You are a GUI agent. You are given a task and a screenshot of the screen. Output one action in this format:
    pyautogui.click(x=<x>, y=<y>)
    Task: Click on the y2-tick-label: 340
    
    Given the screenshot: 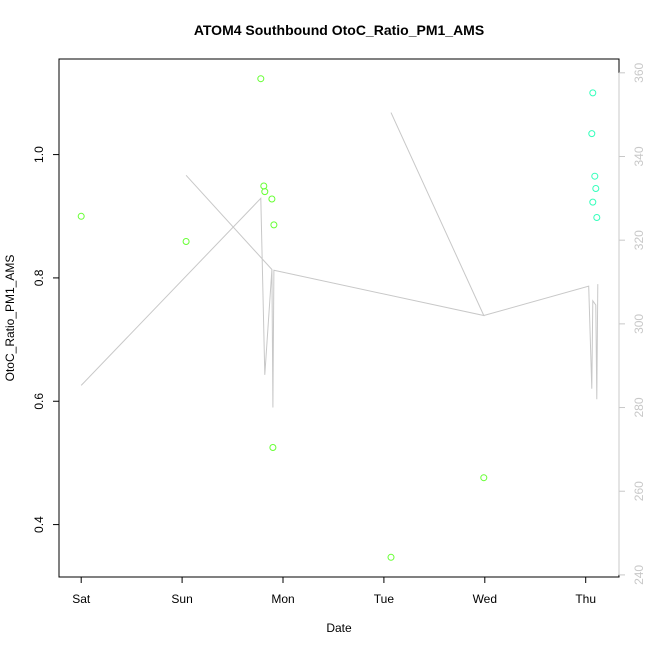 What is the action you would take?
    pyautogui.click(x=639, y=156)
    